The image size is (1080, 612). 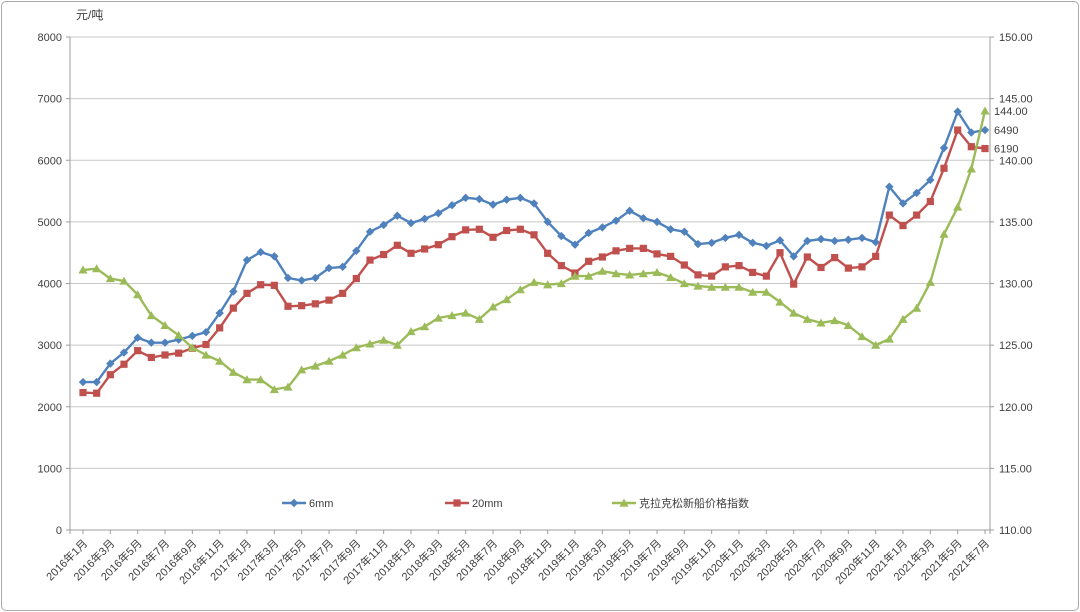 I want to click on left-axis-tick-labels: 0 1000 2000 3000 4000 5000 6000 7000 8000, so click(x=50, y=284).